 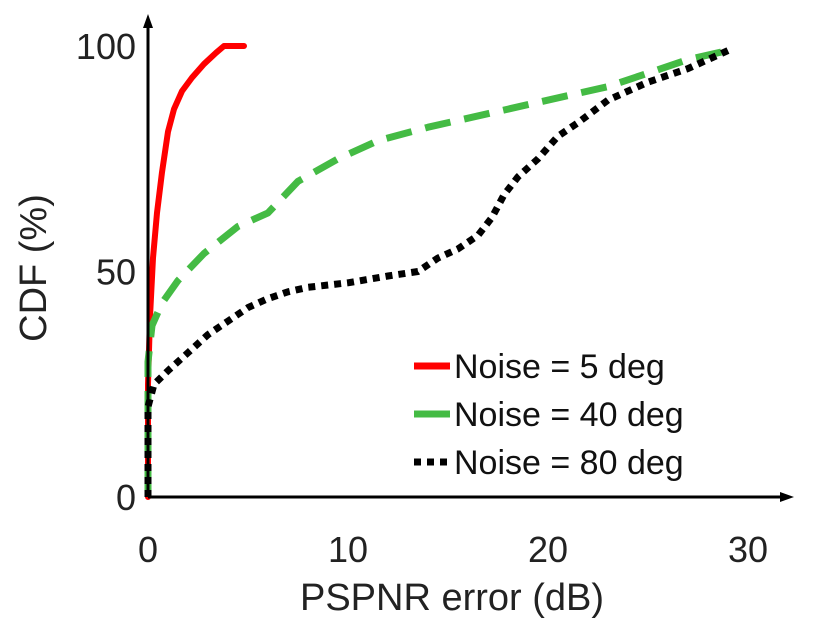 What do you see at coordinates (548, 549) in the screenshot?
I see `x-tick-label: 20` at bounding box center [548, 549].